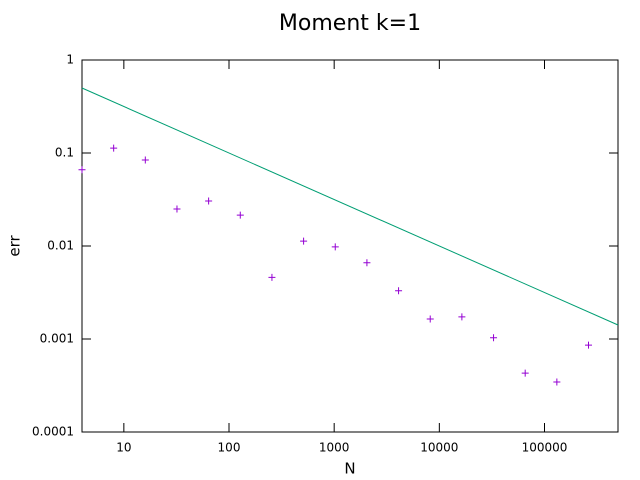  What do you see at coordinates (349, 469) in the screenshot?
I see `x-axis-label: N` at bounding box center [349, 469].